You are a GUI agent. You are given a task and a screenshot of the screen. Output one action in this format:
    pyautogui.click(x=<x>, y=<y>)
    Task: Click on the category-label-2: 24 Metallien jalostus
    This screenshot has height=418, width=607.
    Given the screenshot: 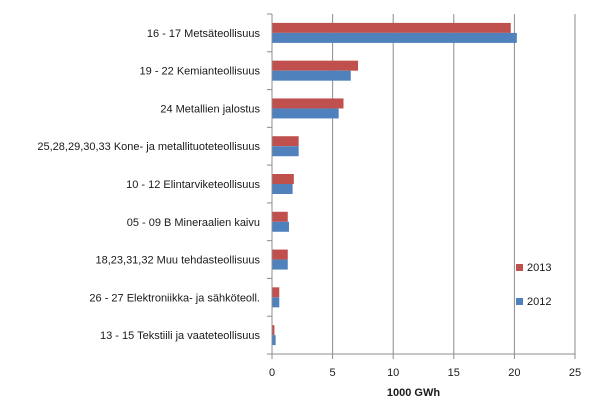 What is the action you would take?
    pyautogui.click(x=210, y=109)
    